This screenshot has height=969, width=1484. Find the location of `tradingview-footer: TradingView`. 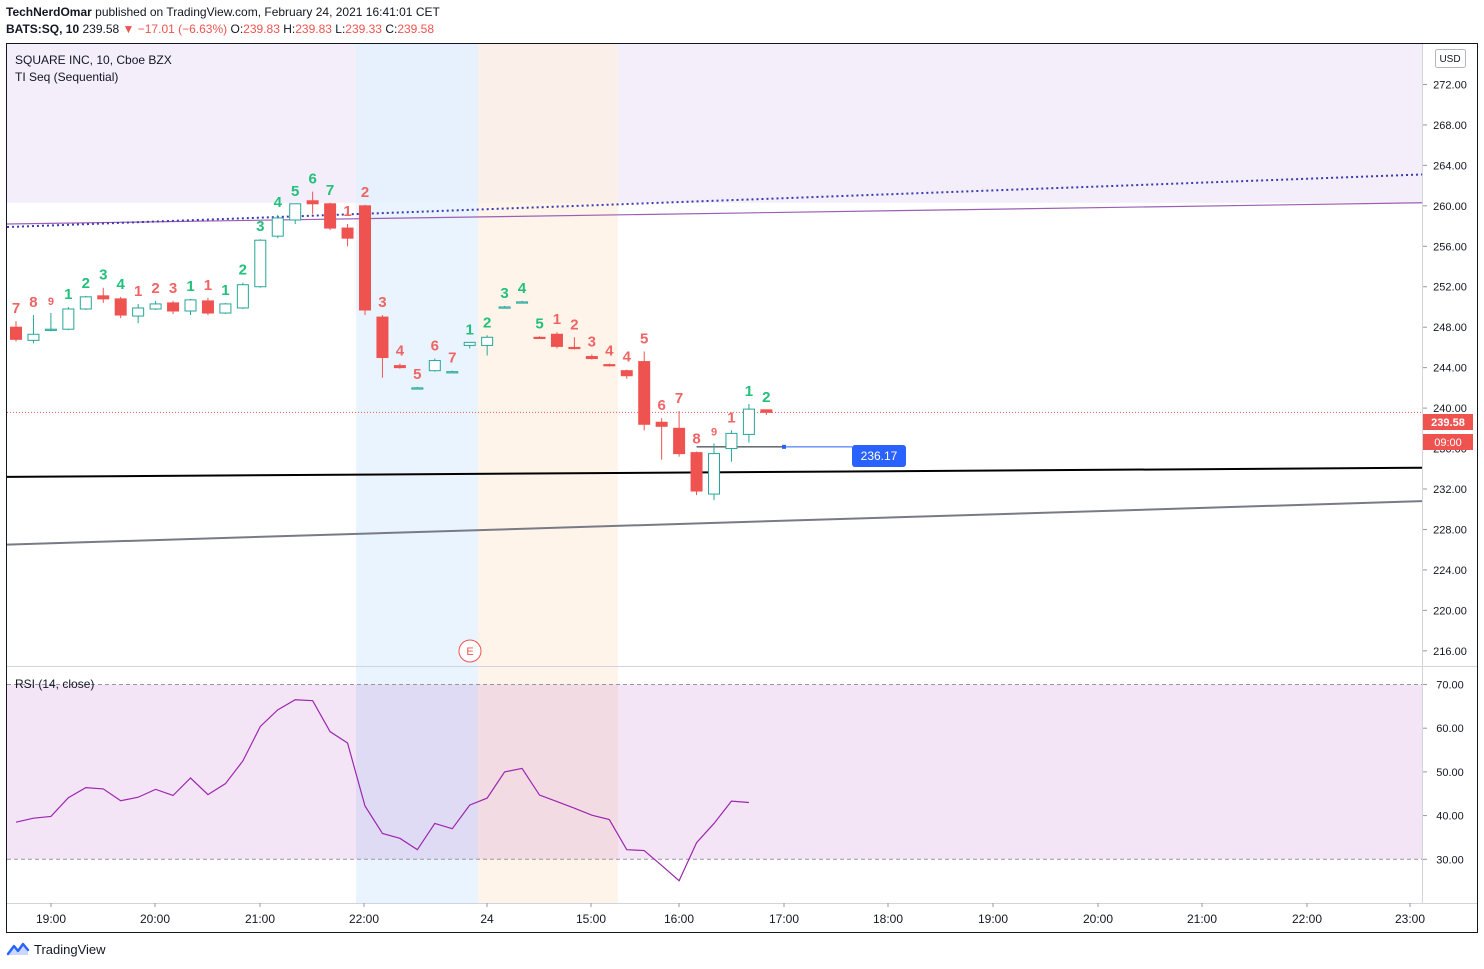

tradingview-footer: TradingView is located at coordinates (56, 949).